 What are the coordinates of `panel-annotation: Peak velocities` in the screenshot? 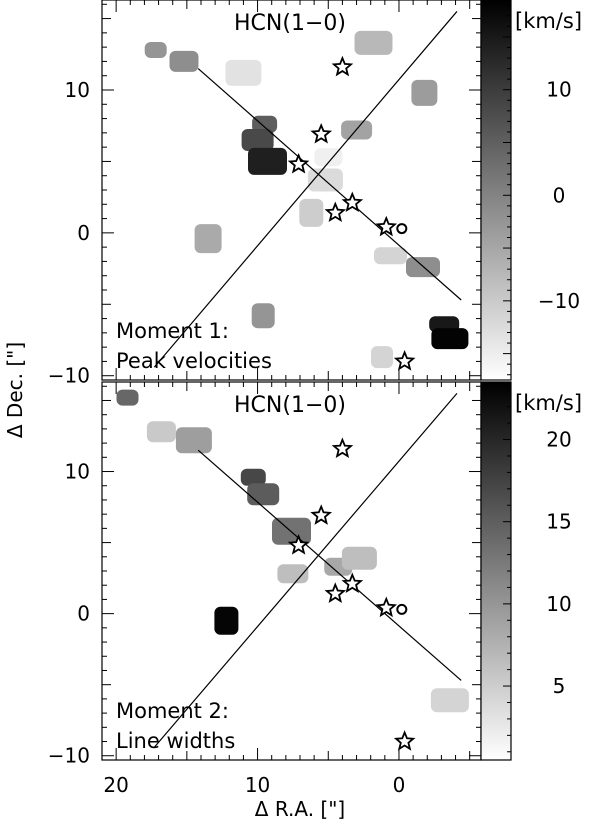 It's located at (194, 361).